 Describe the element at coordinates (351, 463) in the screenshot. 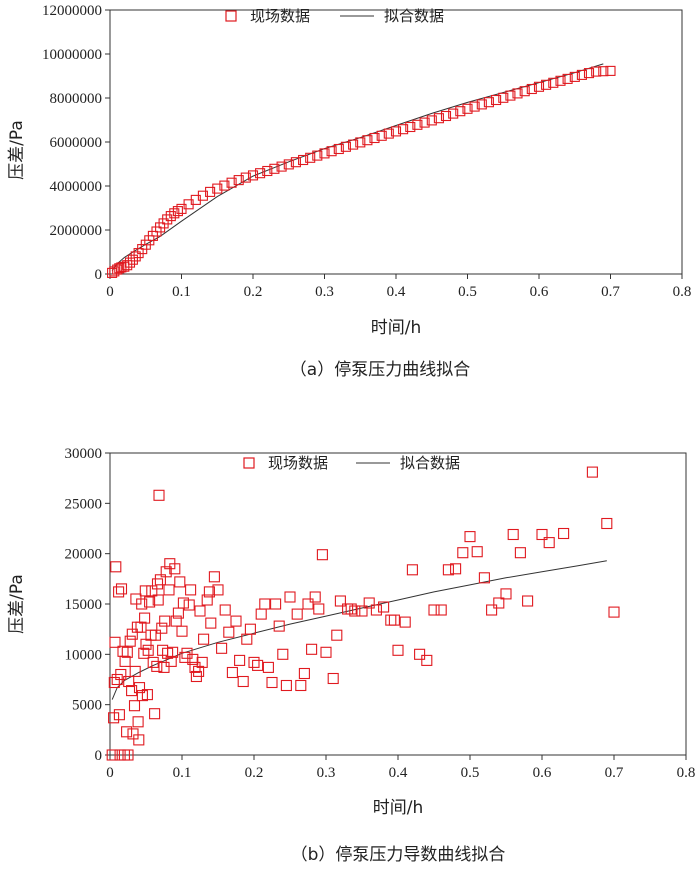

I see `legend-b: 现场数据 拟合数据` at that location.